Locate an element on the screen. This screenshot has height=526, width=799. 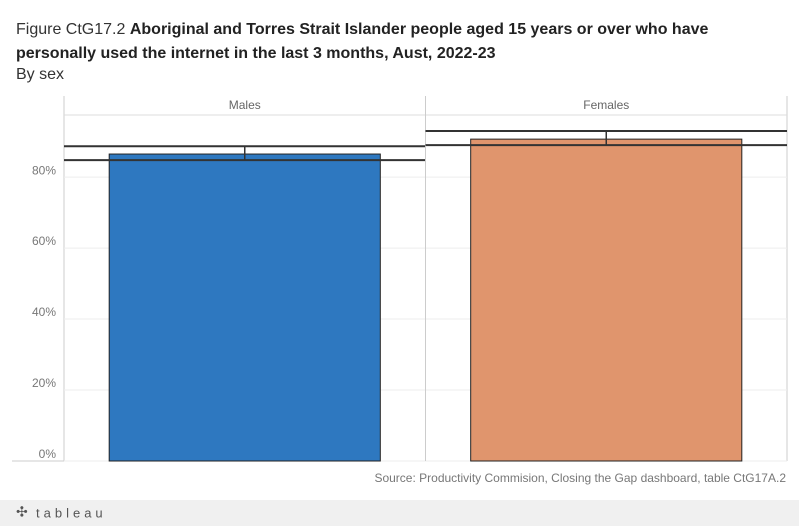
y-tick-label: 60% is located at coordinates (44, 241).